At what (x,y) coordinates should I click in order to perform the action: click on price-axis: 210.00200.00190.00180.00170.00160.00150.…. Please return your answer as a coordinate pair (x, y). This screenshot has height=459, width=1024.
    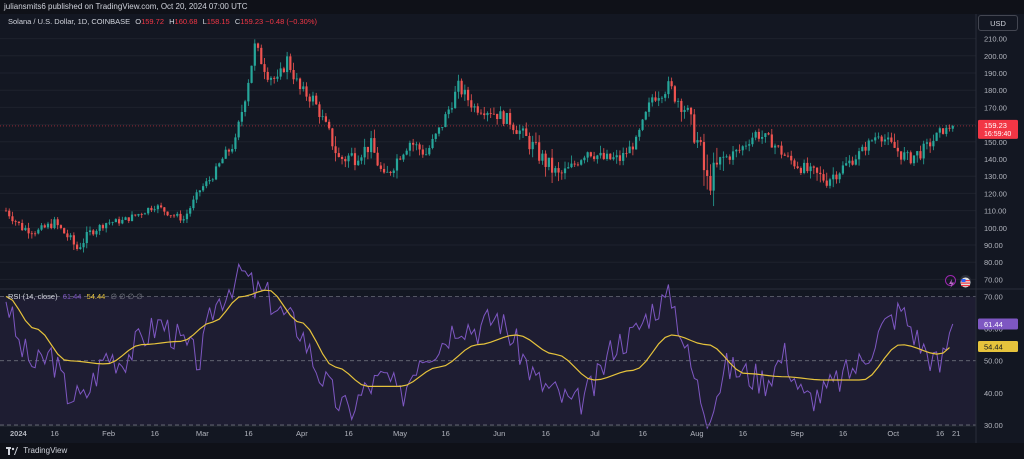
    Looking at the image, I should click on (995, 160).